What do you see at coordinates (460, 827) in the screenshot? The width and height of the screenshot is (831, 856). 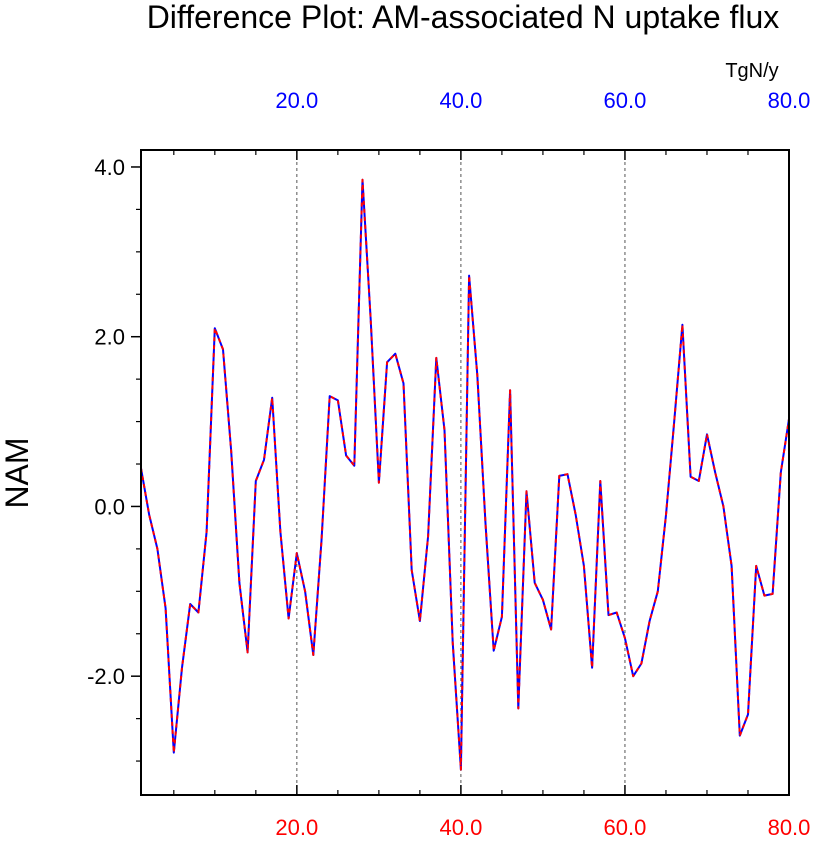 I see `x-tick-label-bottom: 40.0` at bounding box center [460, 827].